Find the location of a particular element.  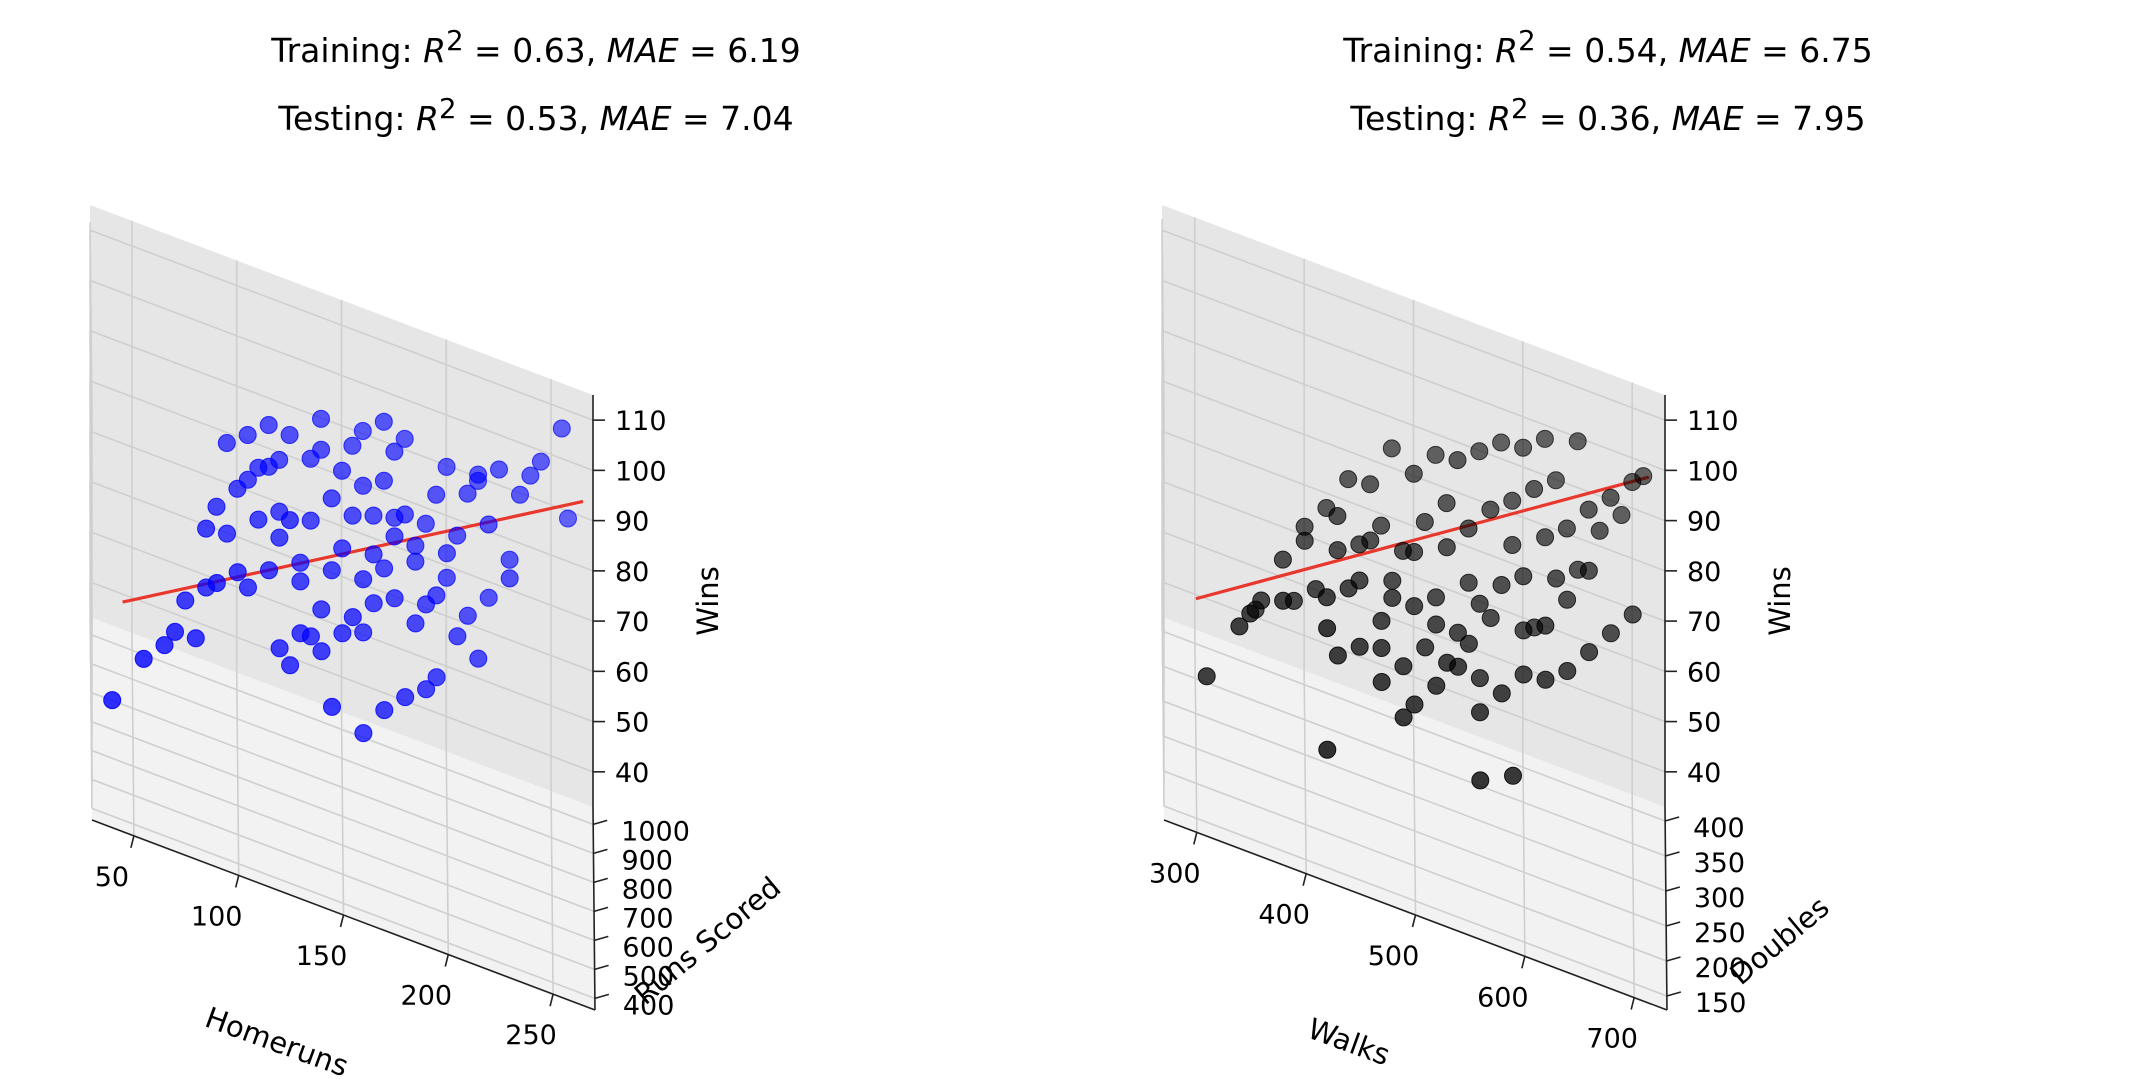

y-tick-label: 700 is located at coordinates (648, 918).